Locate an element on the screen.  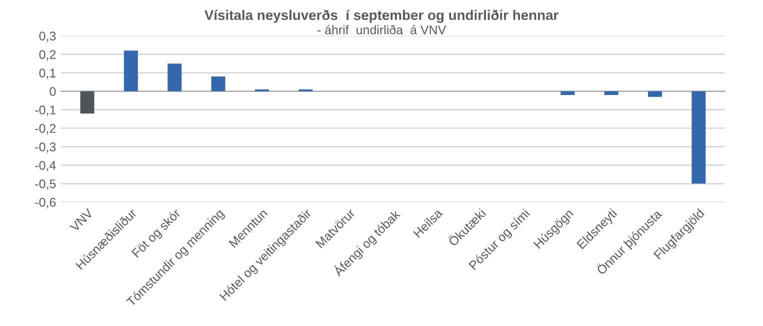
y-tick-label: 0,3 is located at coordinates (47, 37).